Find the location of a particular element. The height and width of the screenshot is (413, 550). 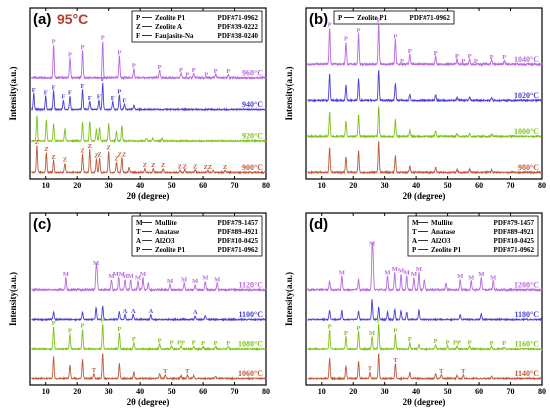

panel-letter: (a) is located at coordinates (42, 19).